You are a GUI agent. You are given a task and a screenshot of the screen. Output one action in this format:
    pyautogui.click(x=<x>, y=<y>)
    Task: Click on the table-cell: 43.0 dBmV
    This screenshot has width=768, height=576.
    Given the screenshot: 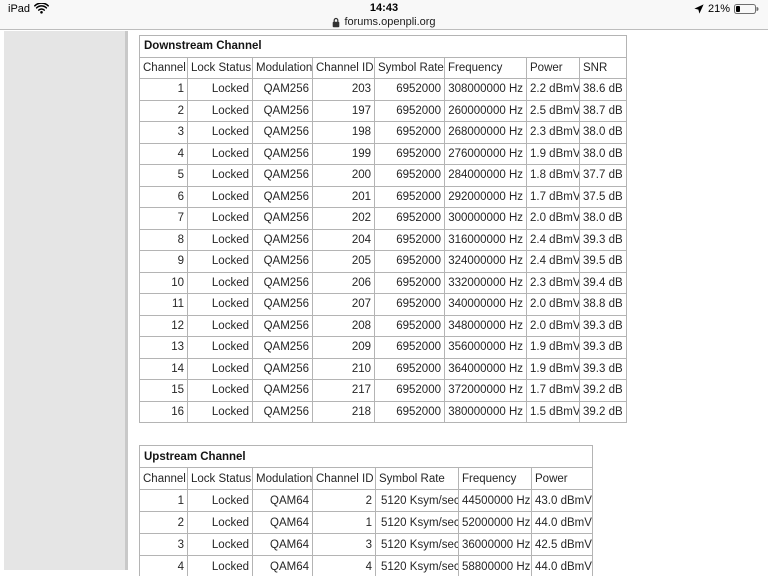 What is the action you would take?
    pyautogui.click(x=562, y=500)
    